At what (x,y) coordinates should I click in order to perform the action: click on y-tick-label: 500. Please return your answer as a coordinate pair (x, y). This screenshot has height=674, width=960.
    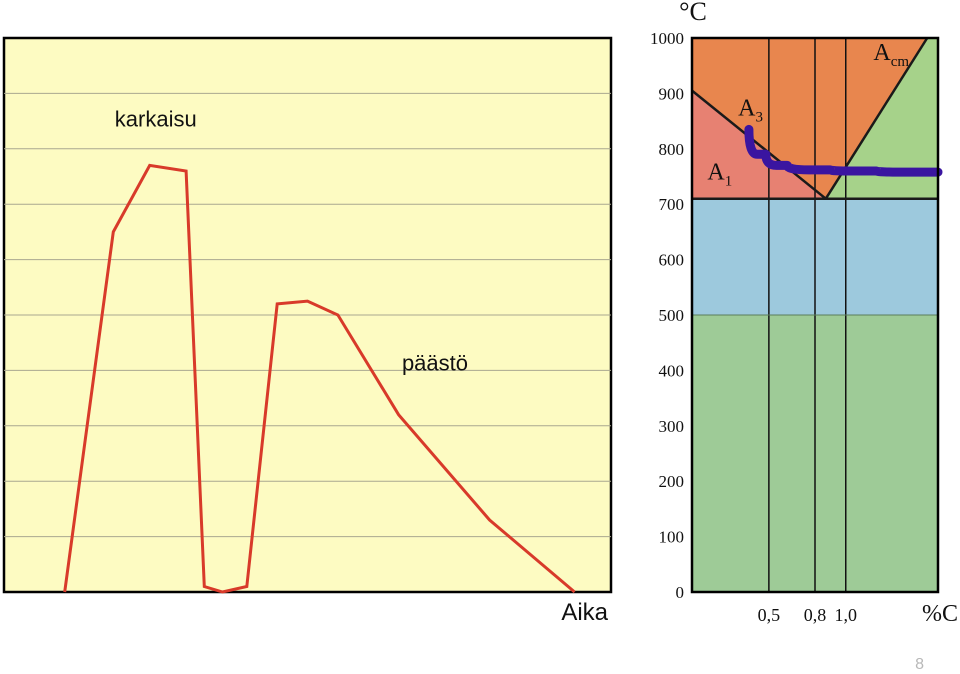
    Looking at the image, I should click on (672, 315).